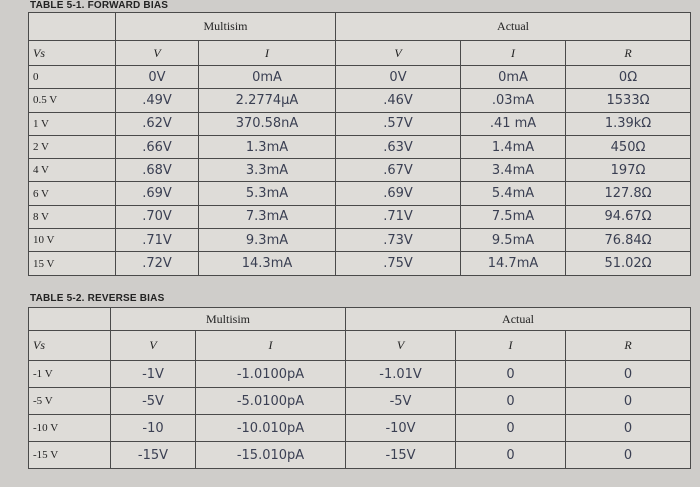 The width and height of the screenshot is (700, 487). Describe the element at coordinates (157, 263) in the screenshot. I see `cell: .72V` at that location.